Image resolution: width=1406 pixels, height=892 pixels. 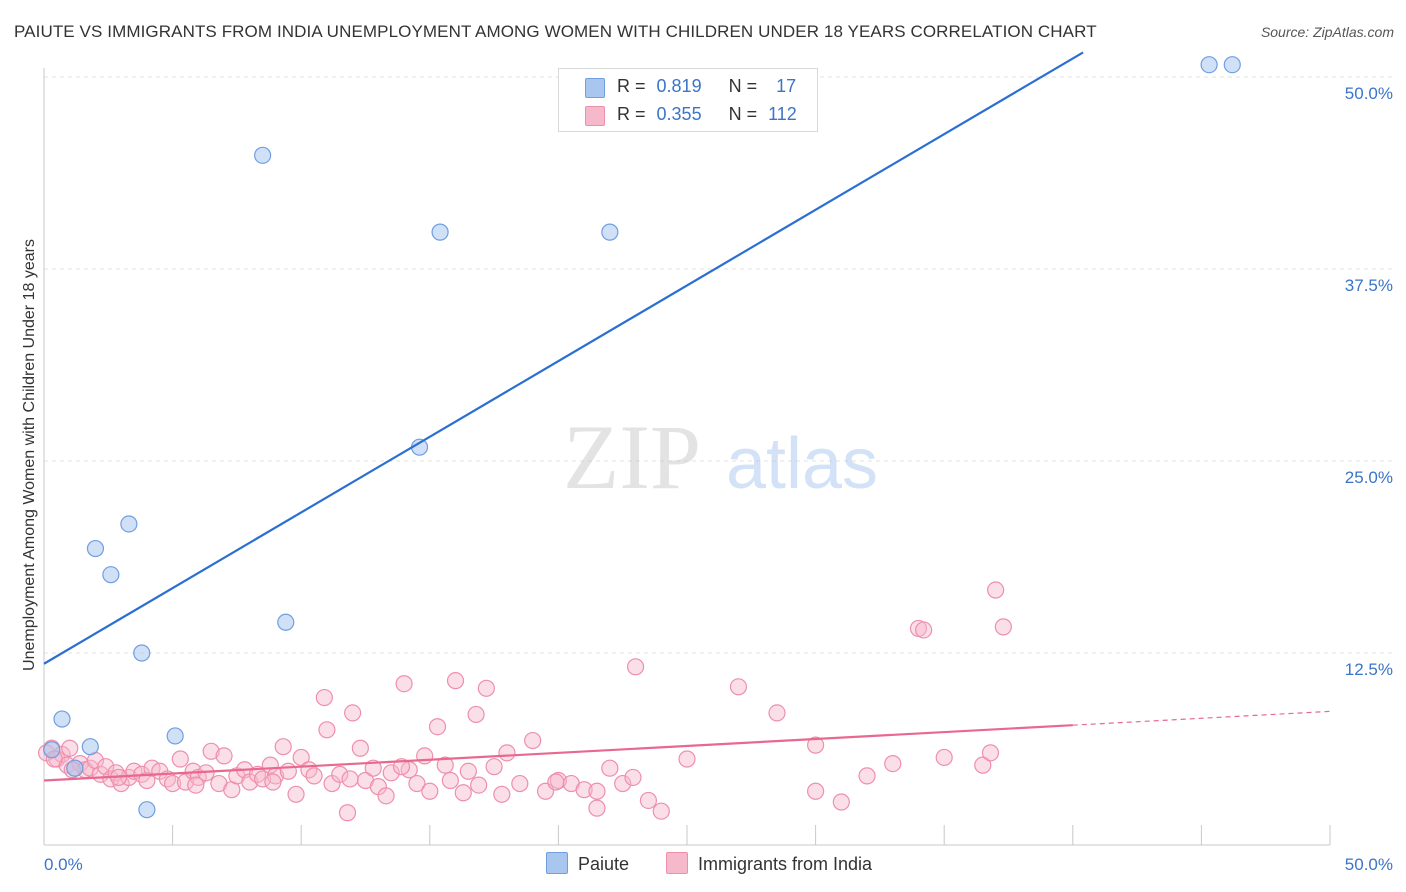 I want to click on india-legend-swatch, so click(x=677, y=863).